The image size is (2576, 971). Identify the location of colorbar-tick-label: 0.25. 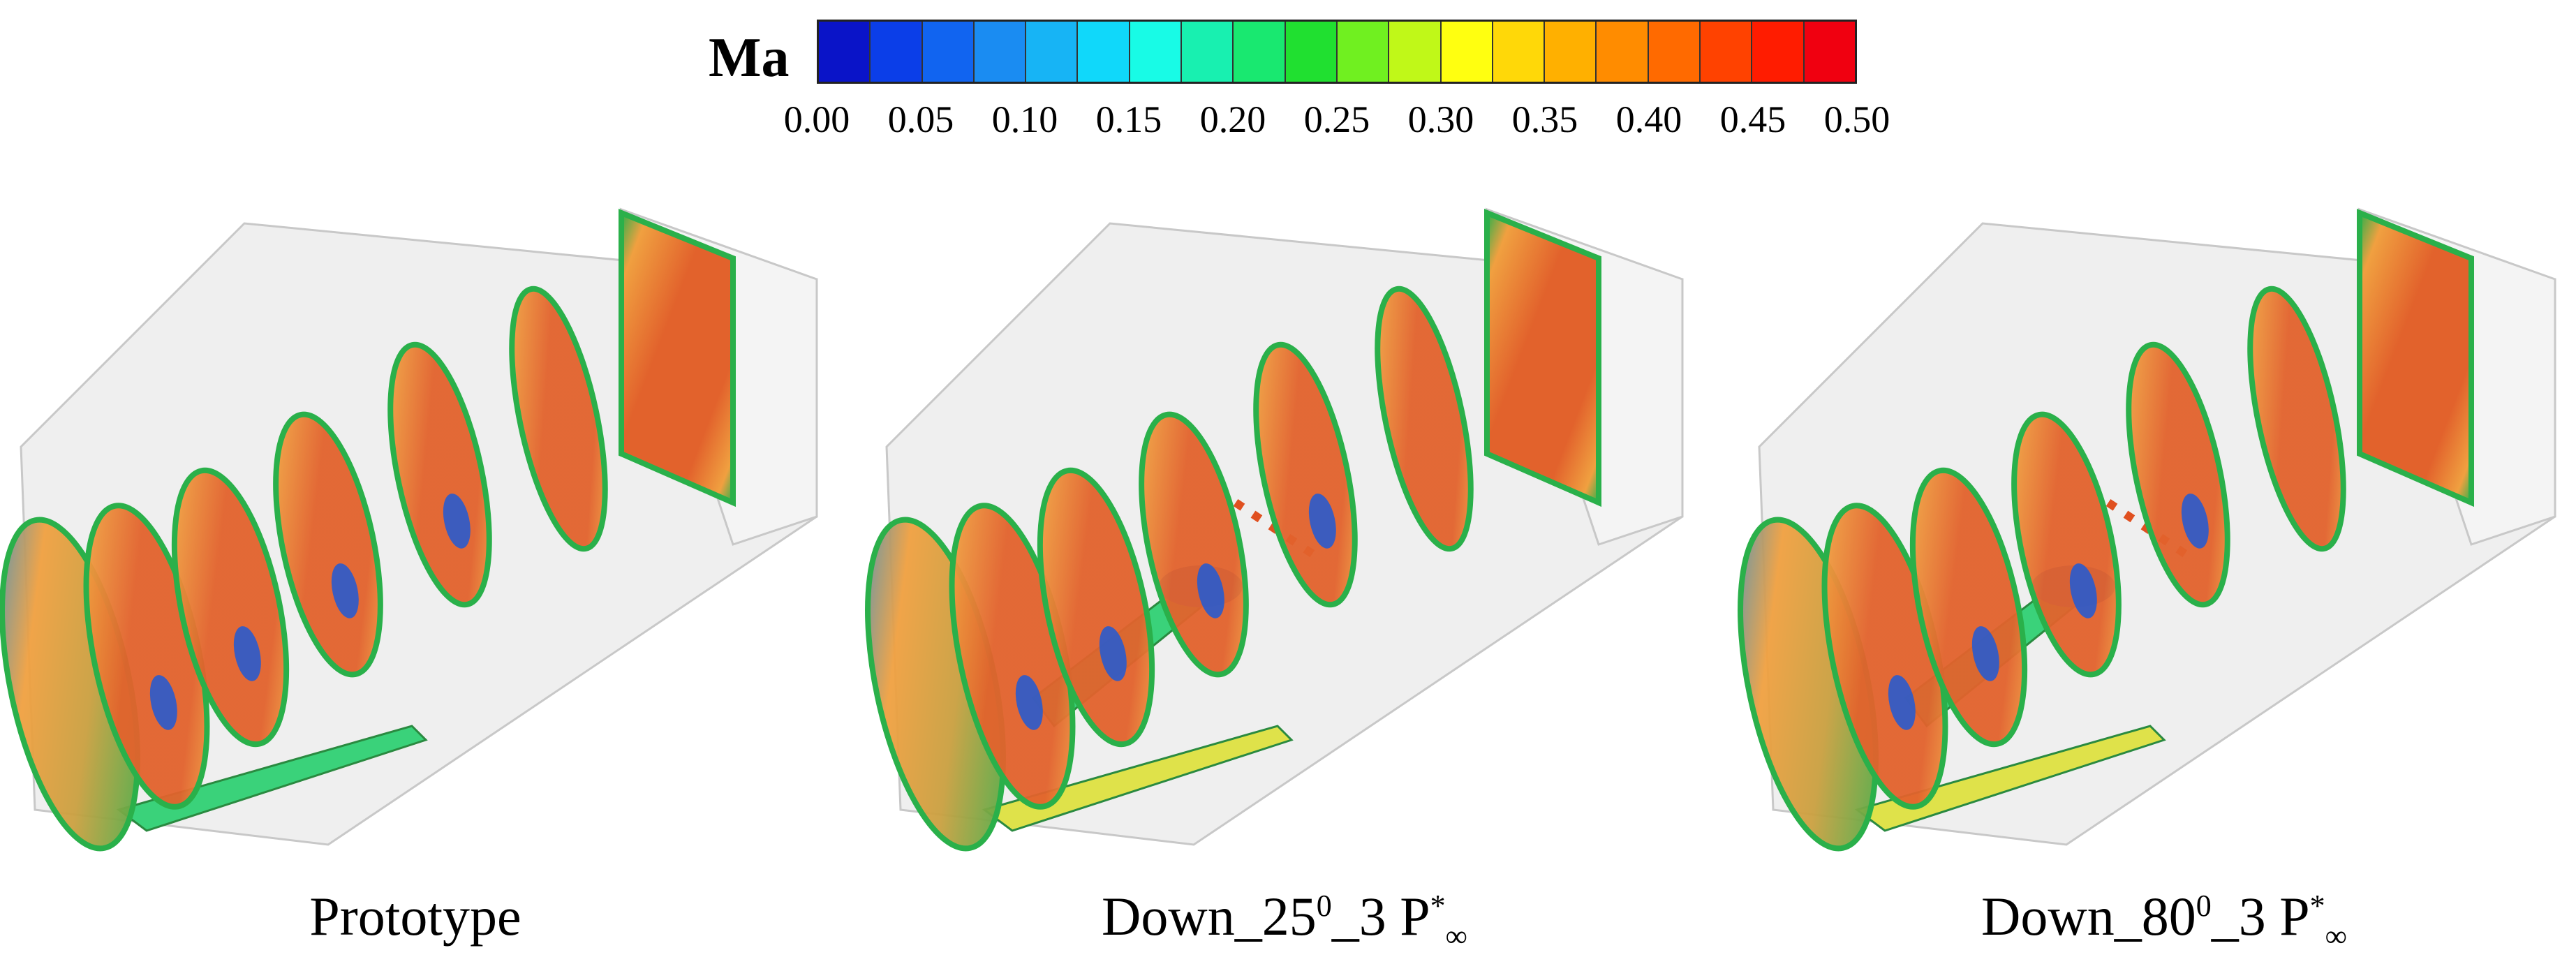
(1336, 119).